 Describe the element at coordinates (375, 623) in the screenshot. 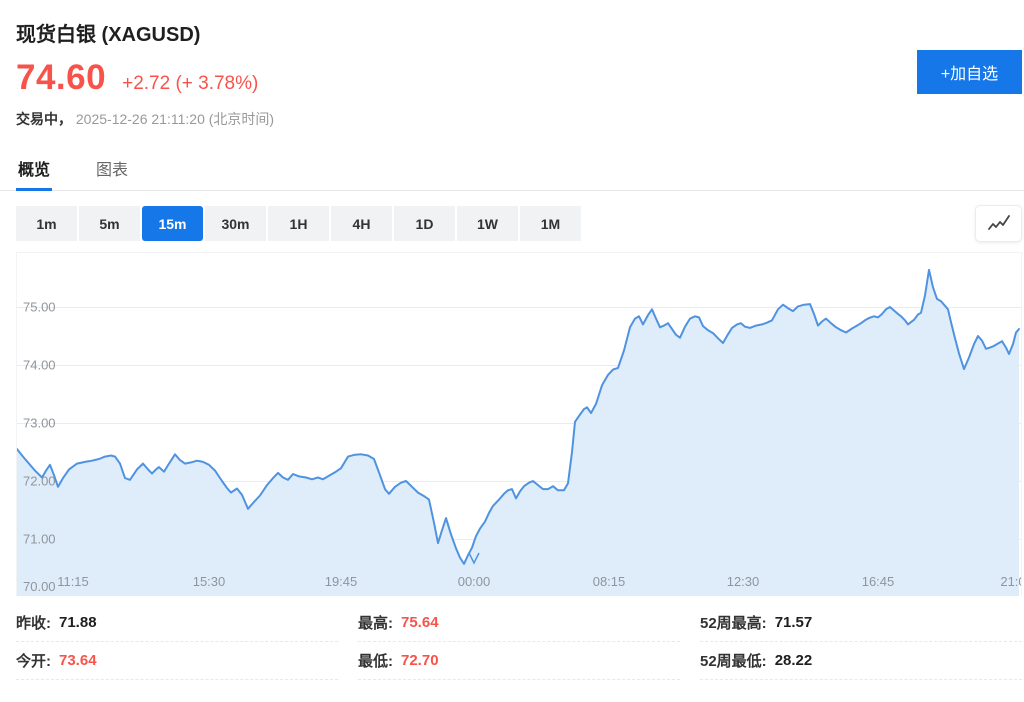

I see `stat-label: 最高:` at that location.